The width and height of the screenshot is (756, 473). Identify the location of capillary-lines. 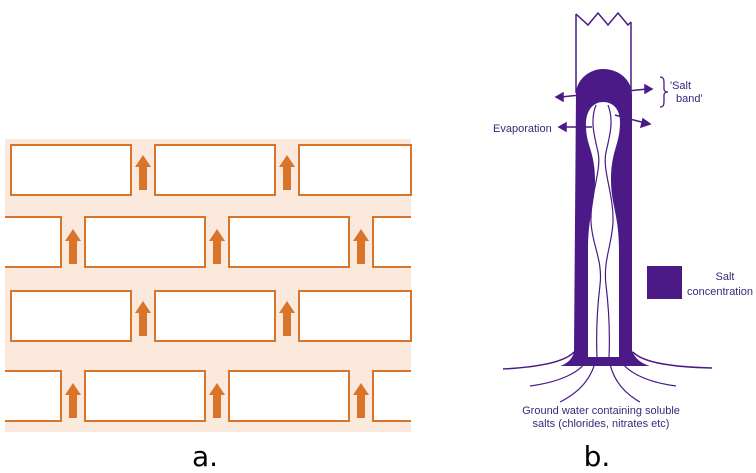
(602, 231).